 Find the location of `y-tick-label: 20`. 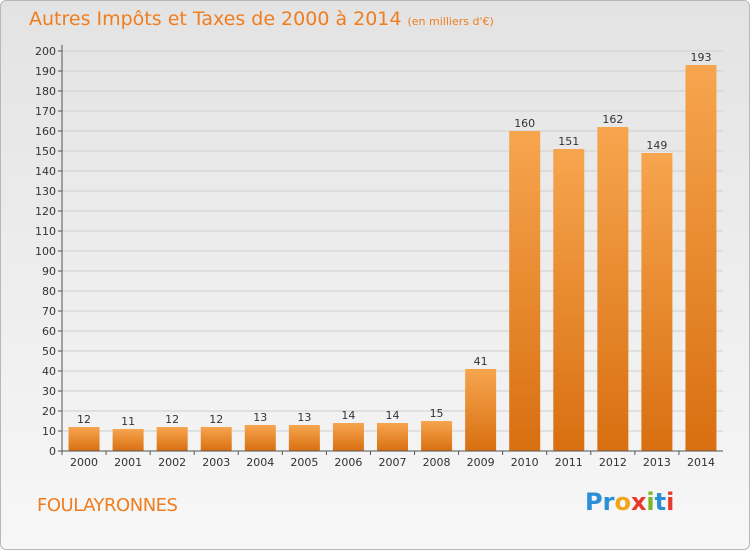

y-tick-label: 20 is located at coordinates (49, 411).